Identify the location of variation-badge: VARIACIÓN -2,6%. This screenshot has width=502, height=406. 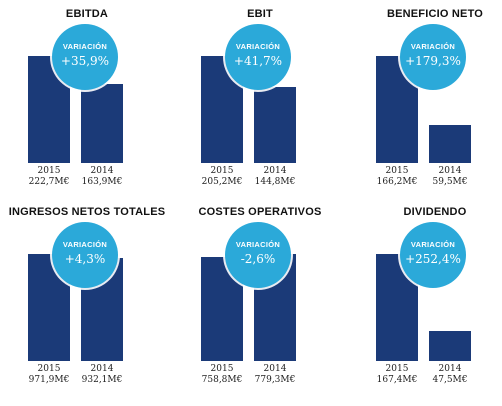
(258, 255).